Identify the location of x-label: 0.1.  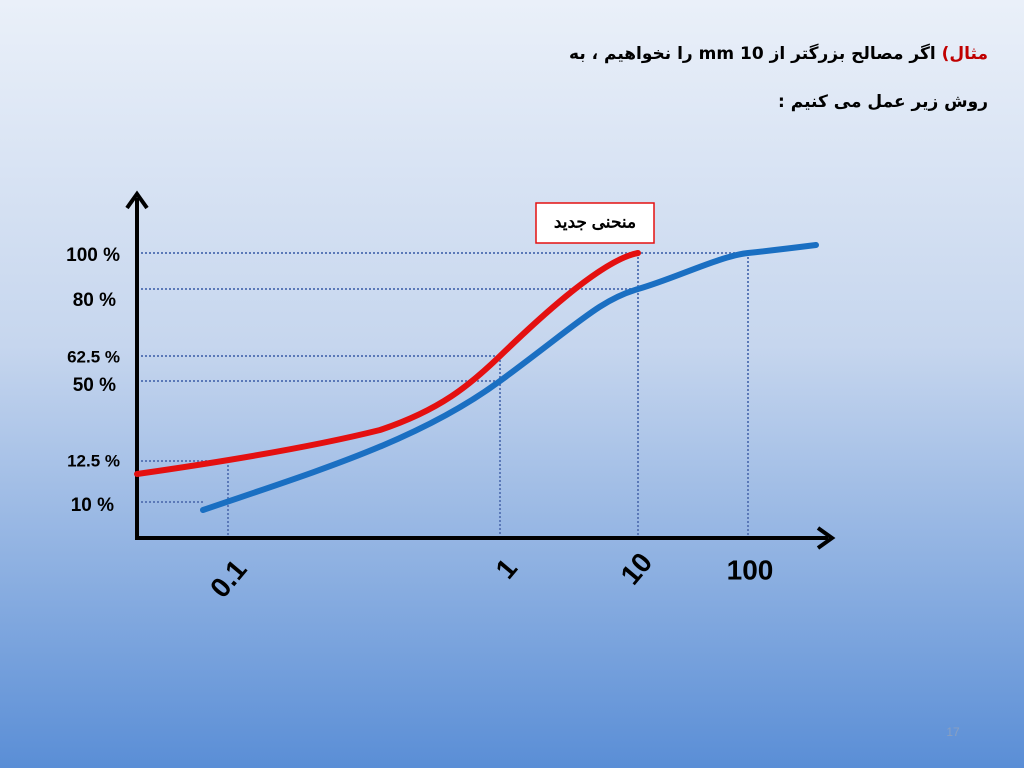
(228, 579).